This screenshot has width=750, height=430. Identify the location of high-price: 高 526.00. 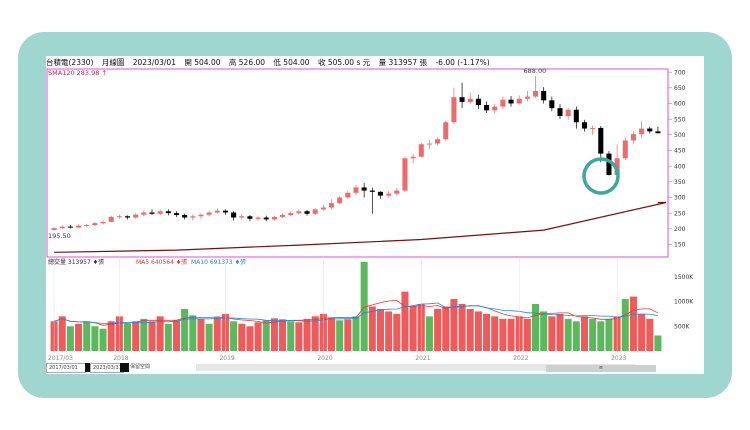
(247, 62).